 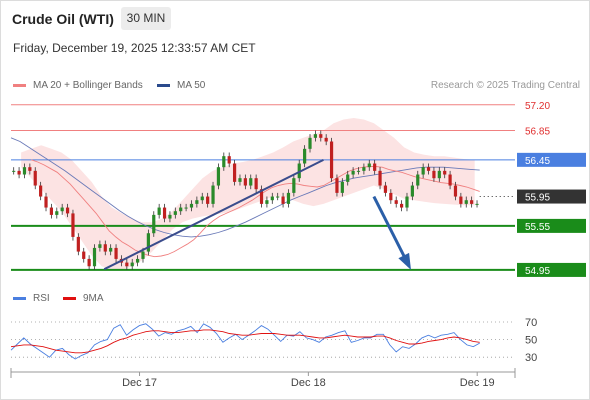 I want to click on ma9-label: 9MA, so click(x=93, y=298).